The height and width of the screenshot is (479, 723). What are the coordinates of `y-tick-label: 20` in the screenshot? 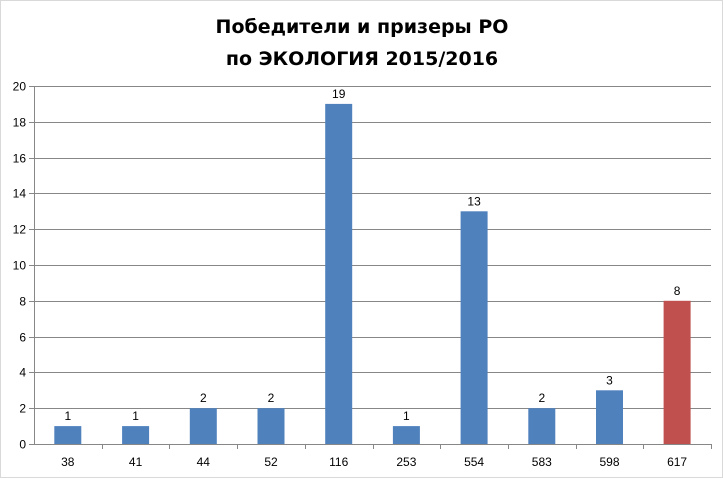 It's located at (20, 87).